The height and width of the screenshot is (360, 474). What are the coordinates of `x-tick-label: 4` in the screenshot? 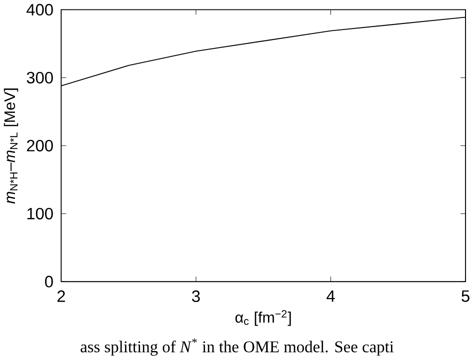 It's located at (330, 296).